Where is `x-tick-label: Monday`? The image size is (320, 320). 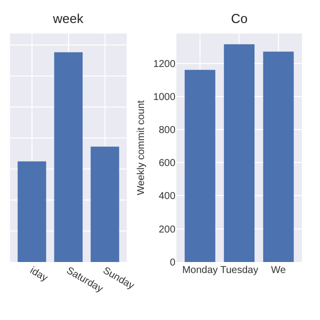 x-tick-label: Monday is located at coordinates (200, 270).